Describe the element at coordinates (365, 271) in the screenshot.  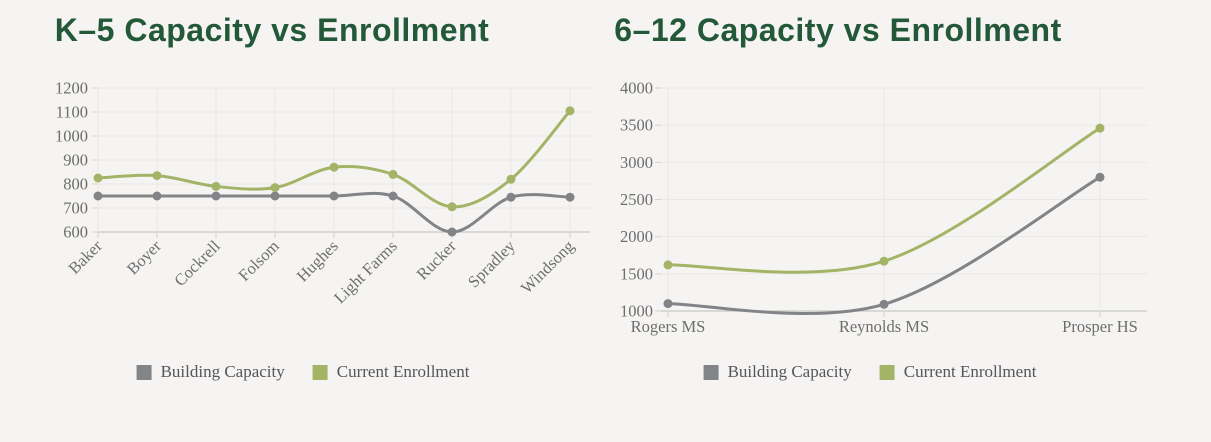
I see `x-axis-category-label: Light Farms` at that location.